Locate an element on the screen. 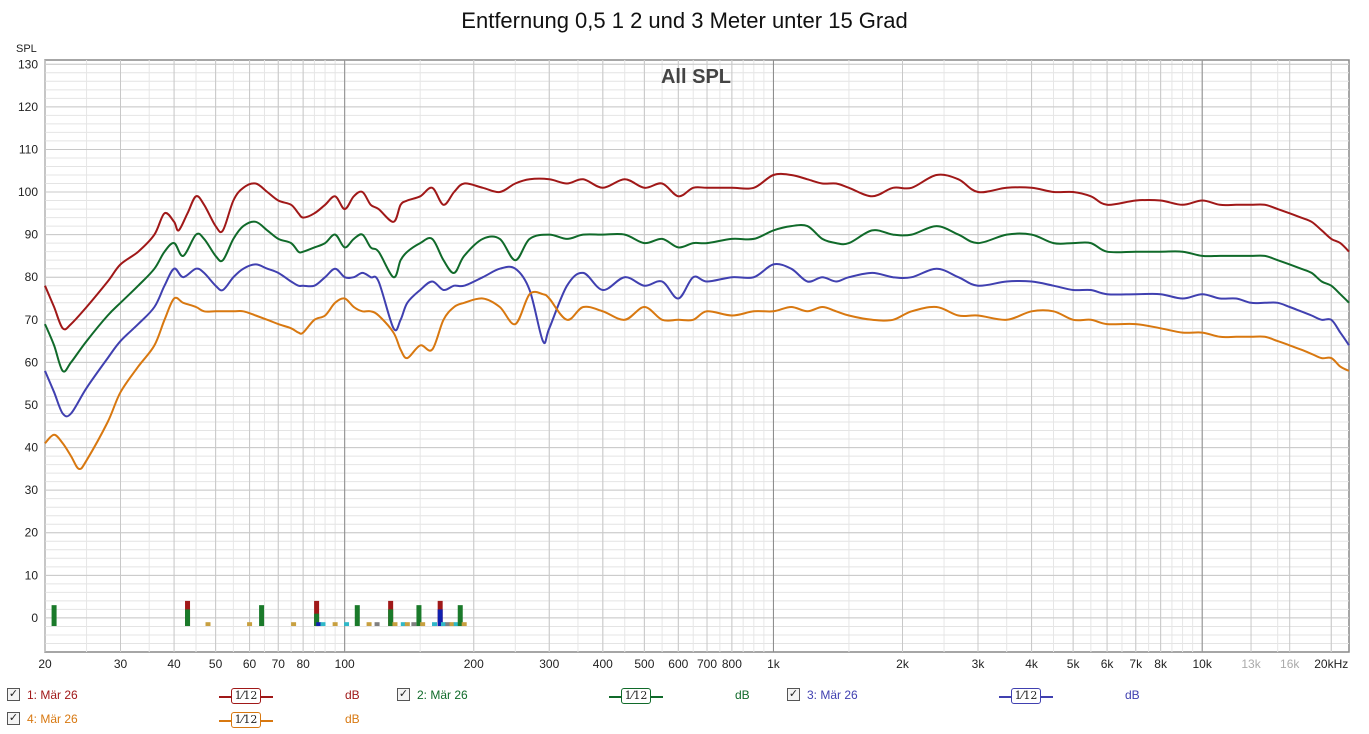 The width and height of the screenshot is (1369, 734). overlay-label: All SPL is located at coordinates (696, 77).